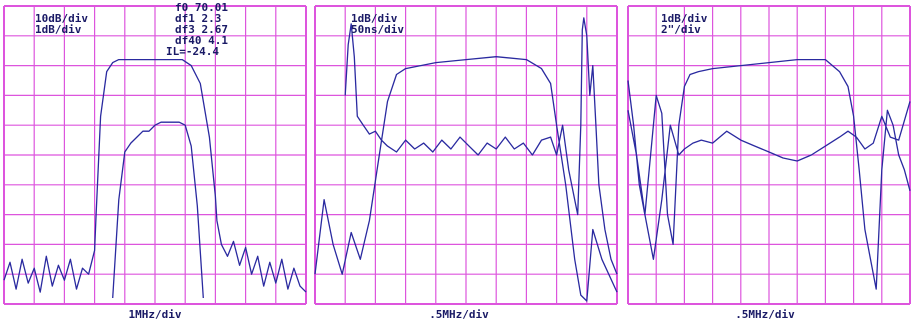 The height and width of the screenshot is (322, 913). What do you see at coordinates (201, 29) in the screenshot?
I see `chart-1-readout-df3: df3 2.67` at bounding box center [201, 29].